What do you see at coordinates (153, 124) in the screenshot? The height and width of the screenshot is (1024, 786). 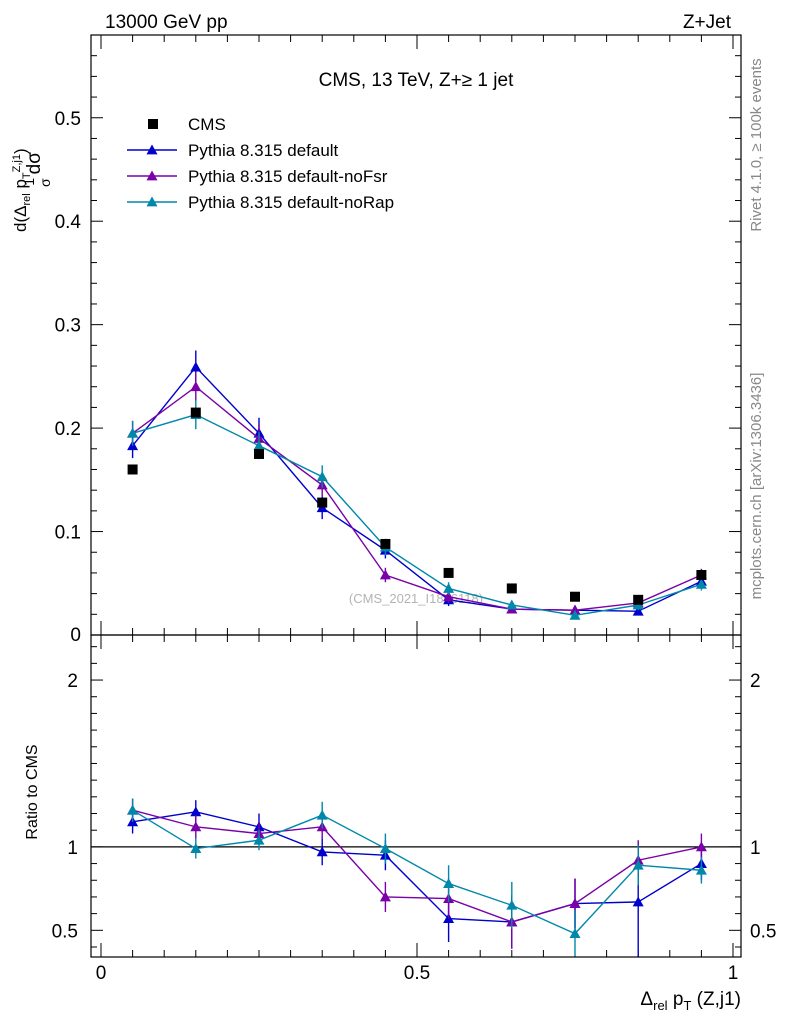 I see `legend-marker-cms` at bounding box center [153, 124].